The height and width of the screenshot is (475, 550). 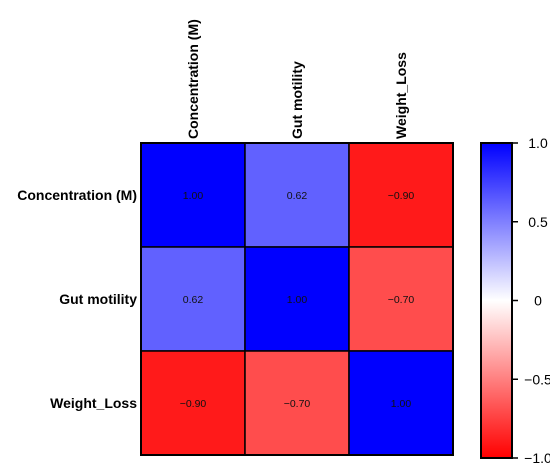 I want to click on column-label: Concentration (M), so click(x=193, y=79).